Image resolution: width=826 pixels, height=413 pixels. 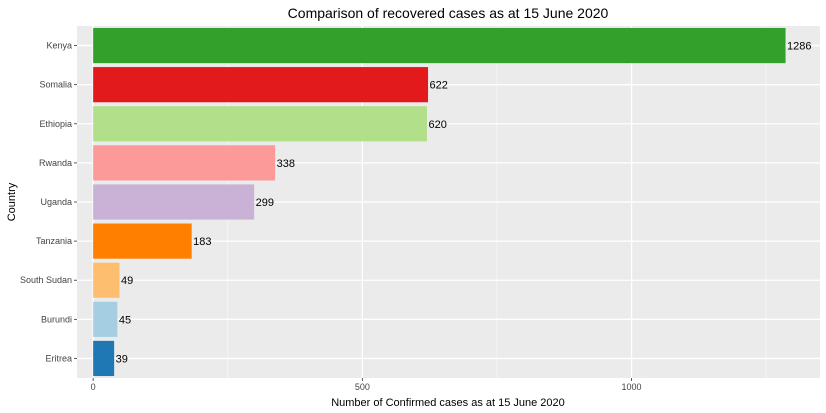 I want to click on x-tick-label: 1000, so click(x=632, y=387).